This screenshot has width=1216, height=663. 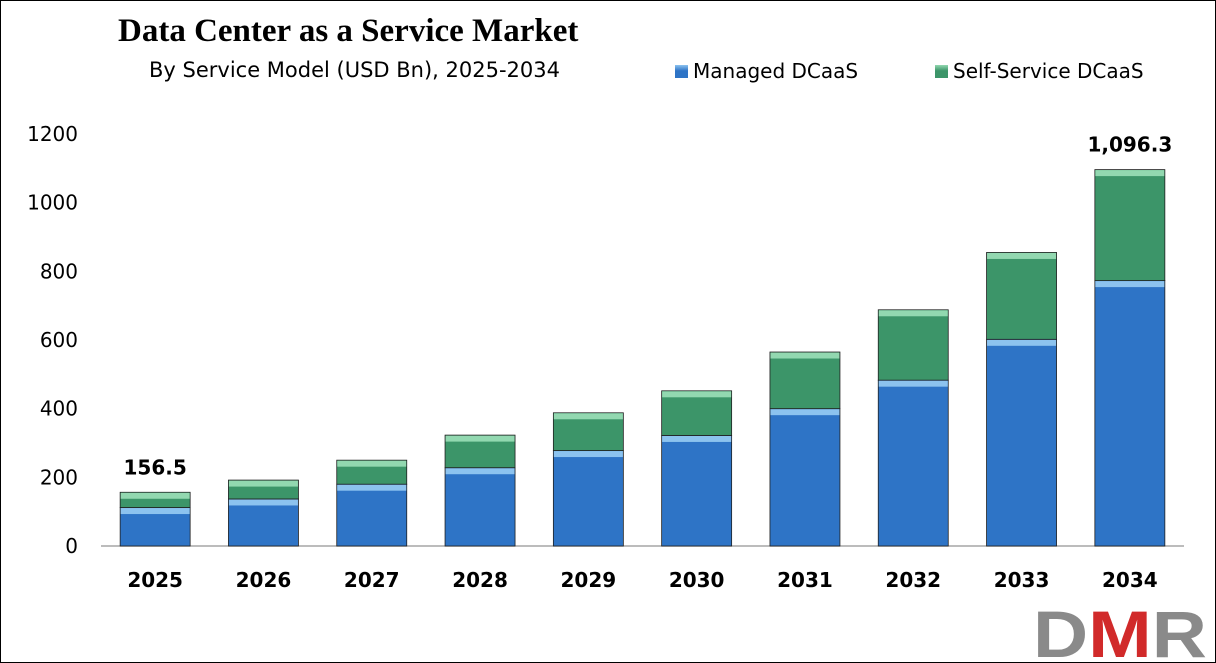 I want to click on bar-self-service-2028, so click(x=480, y=451).